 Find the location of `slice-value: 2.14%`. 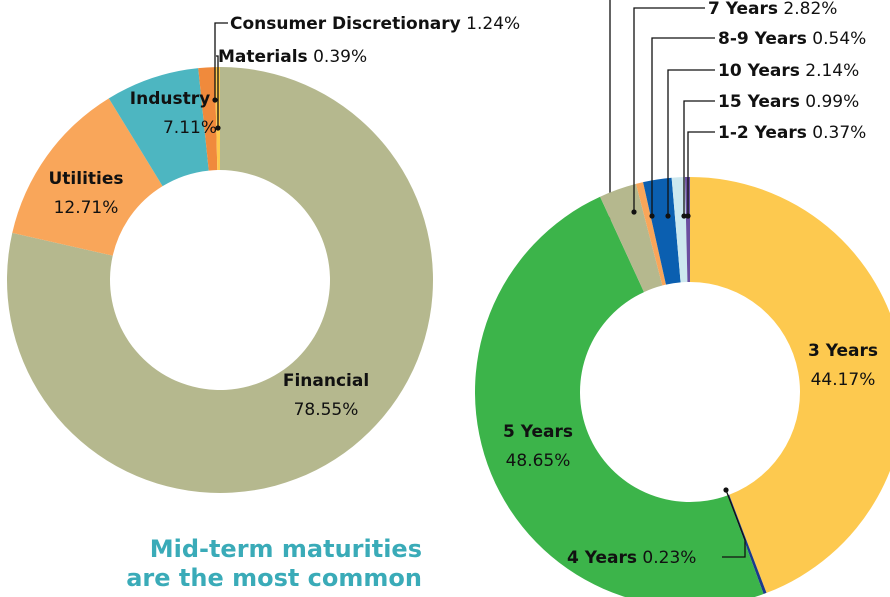

slice-value: 2.14% is located at coordinates (832, 71).